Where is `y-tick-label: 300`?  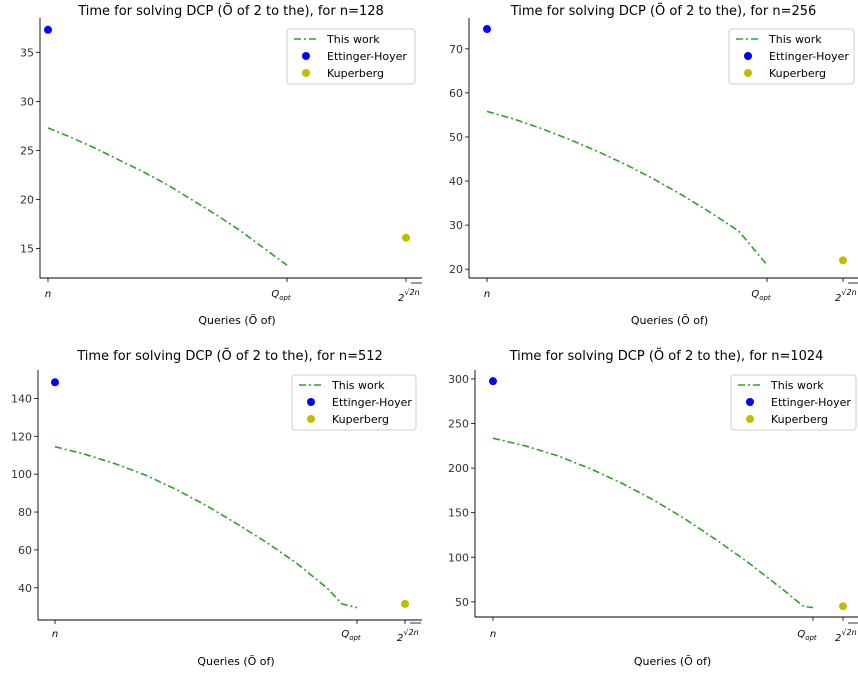 y-tick-label: 300 is located at coordinates (458, 379).